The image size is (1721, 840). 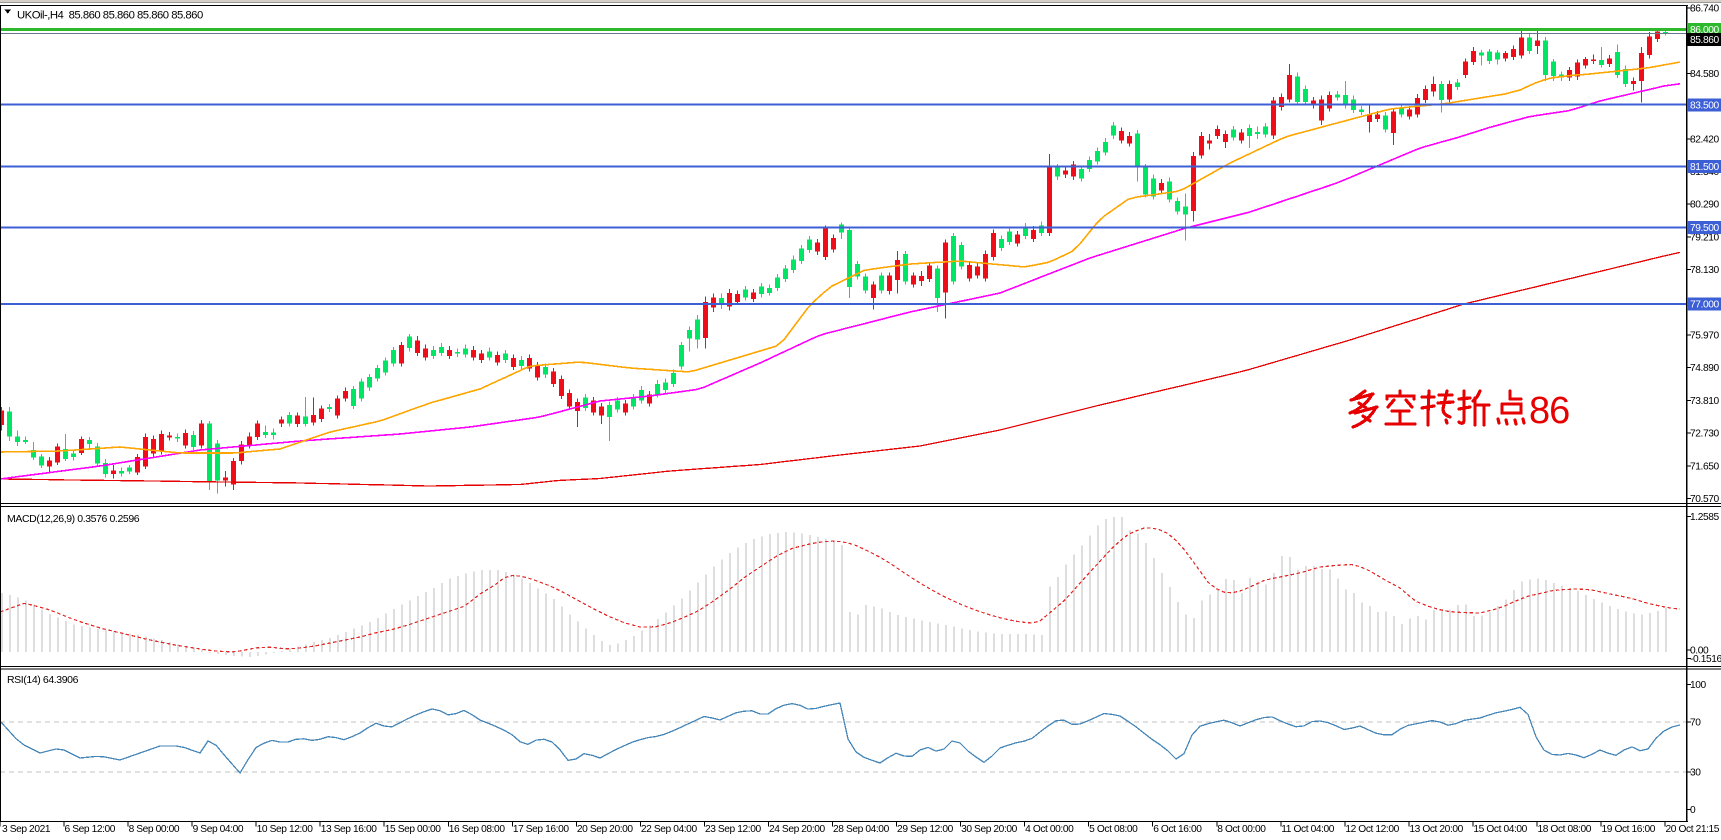 I want to click on svg-text: 6 Sep 12:00, so click(x=90, y=829).